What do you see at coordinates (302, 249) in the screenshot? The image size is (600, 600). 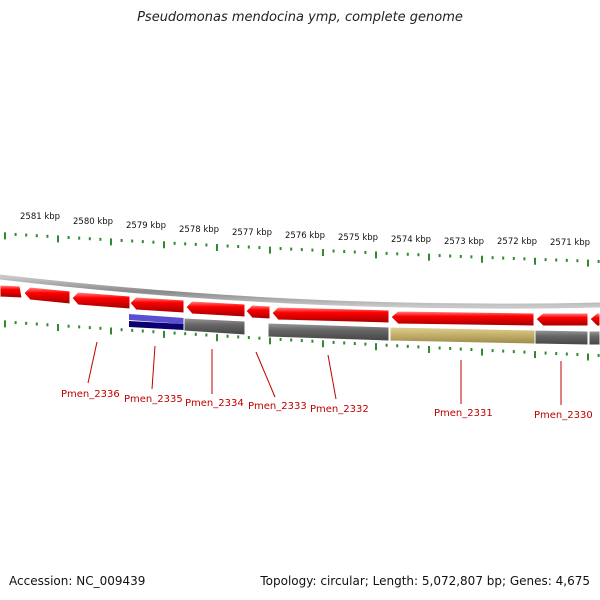 I see `outer-tick-marks` at bounding box center [302, 249].